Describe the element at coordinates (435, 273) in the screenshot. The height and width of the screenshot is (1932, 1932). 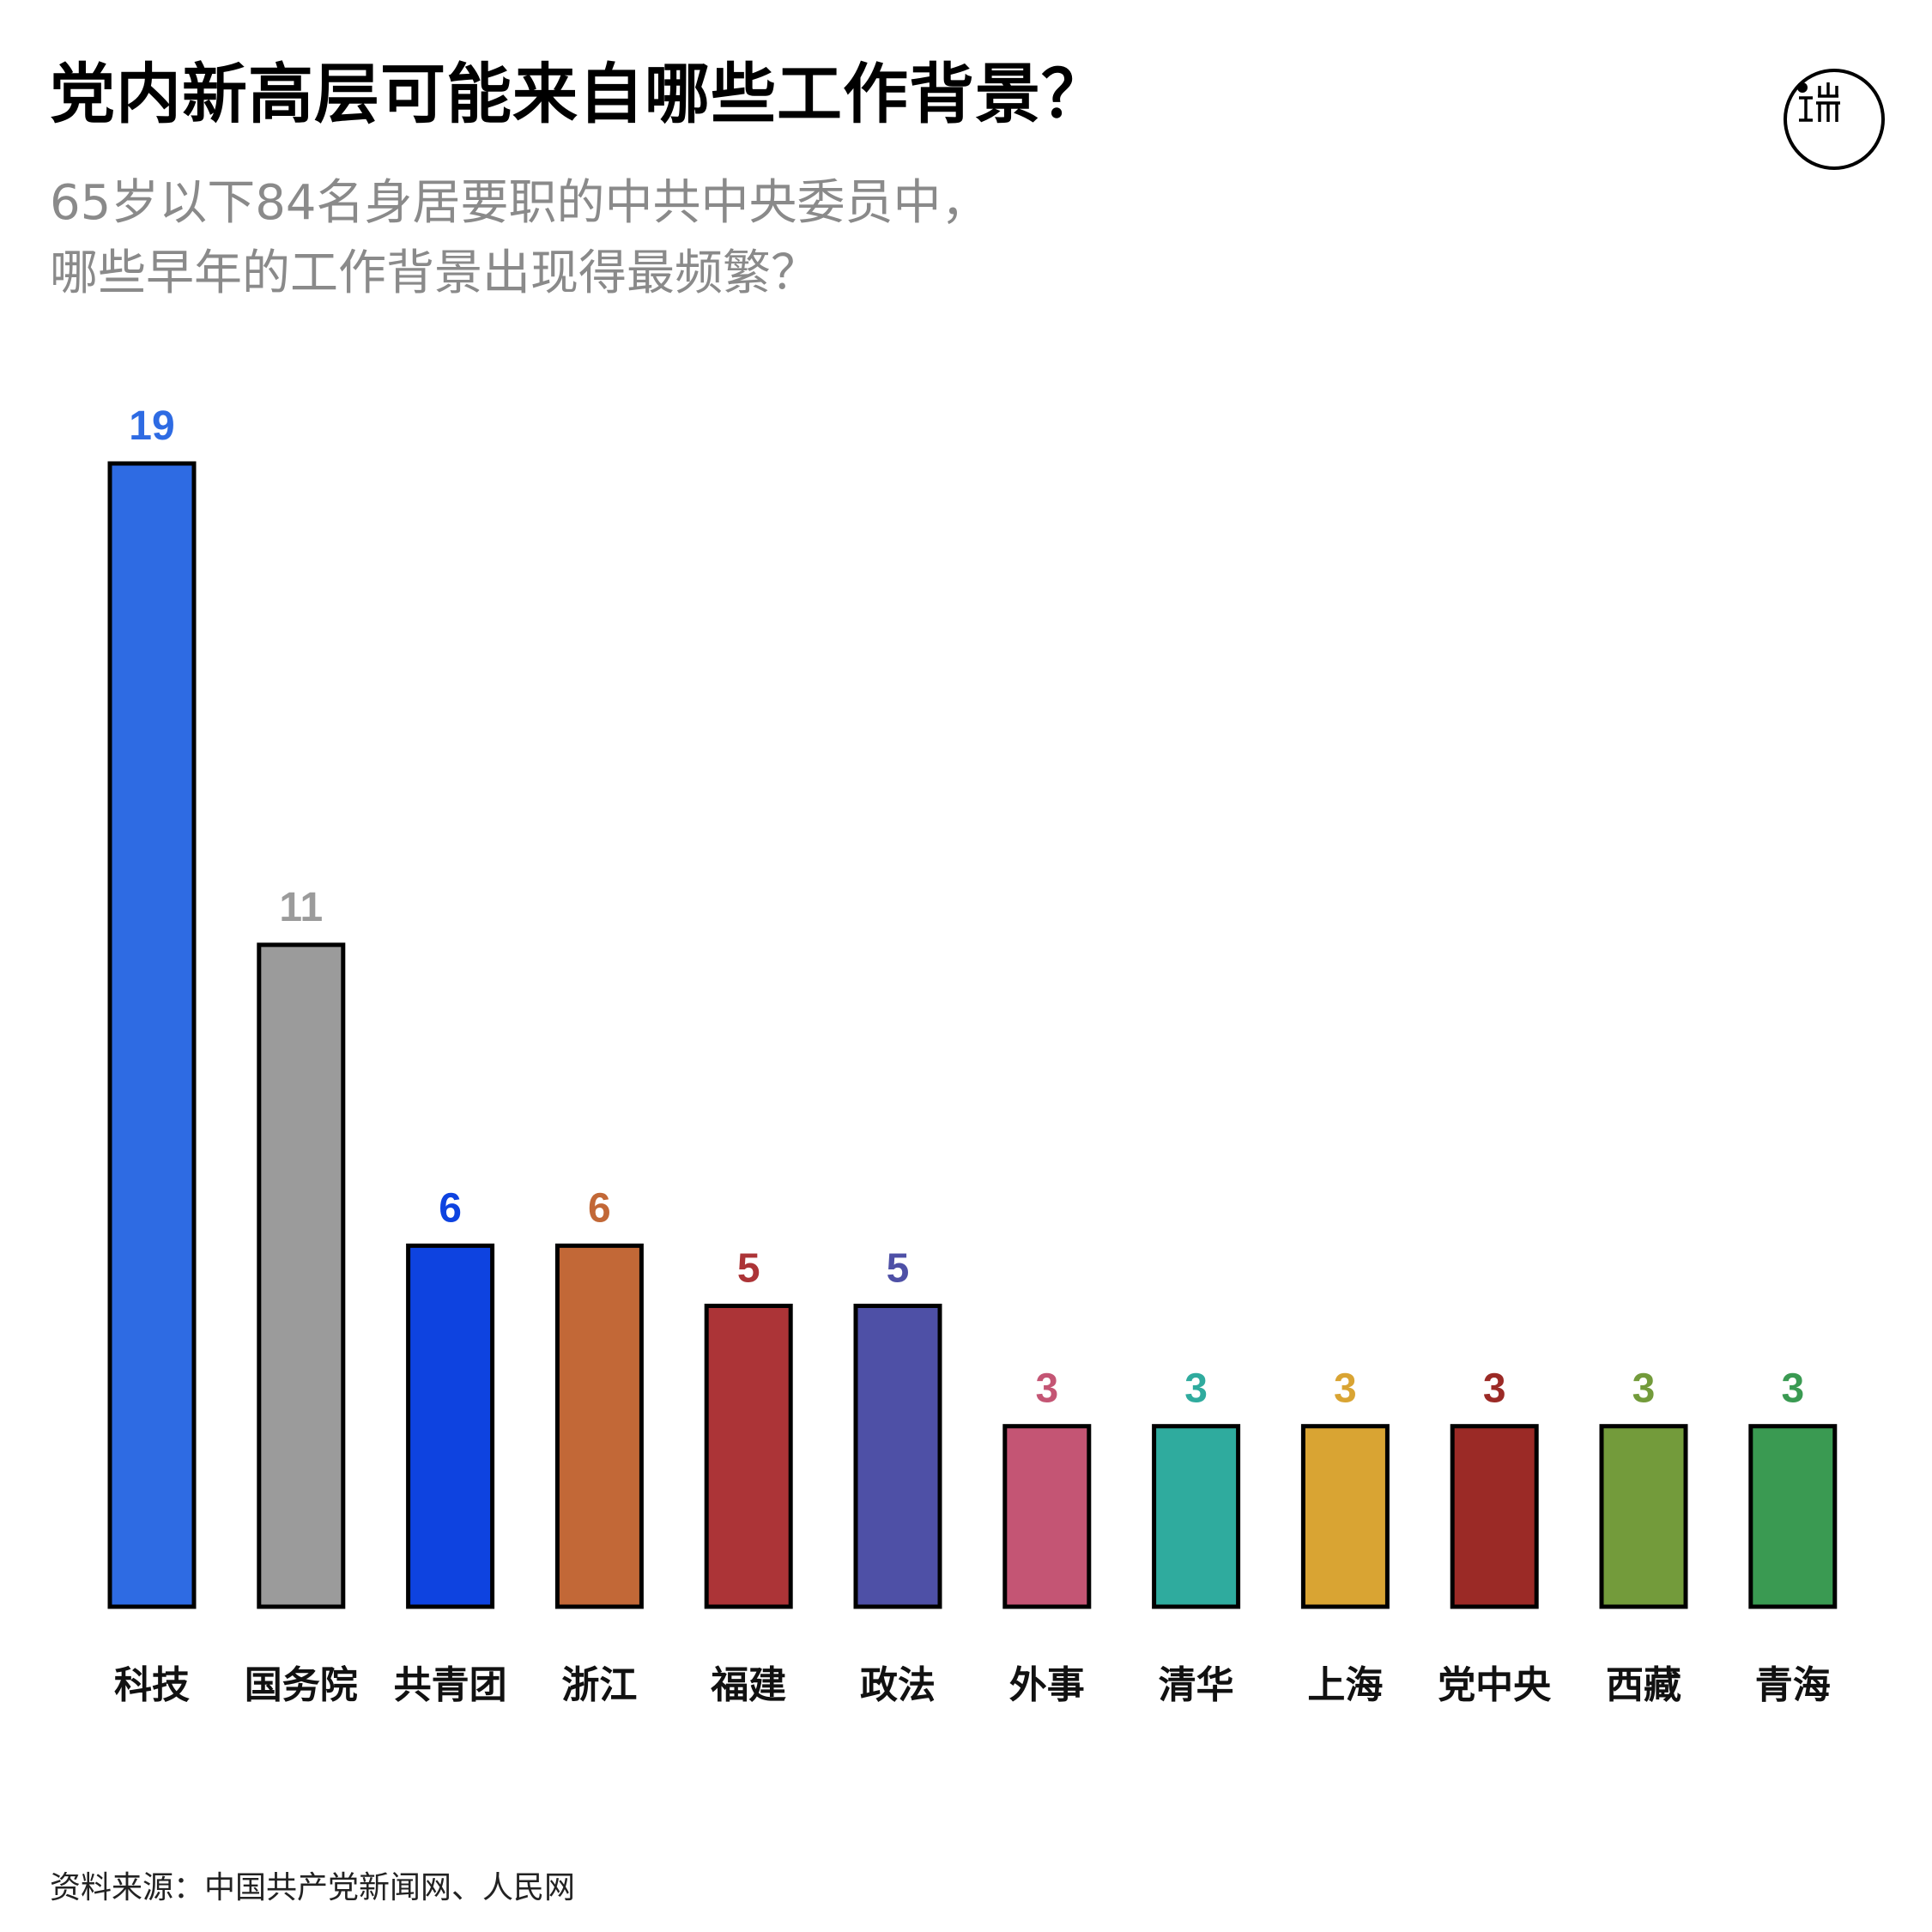
I see `subtitle-line-2: 哪些早年的工作背景出现得最频繁？` at that location.